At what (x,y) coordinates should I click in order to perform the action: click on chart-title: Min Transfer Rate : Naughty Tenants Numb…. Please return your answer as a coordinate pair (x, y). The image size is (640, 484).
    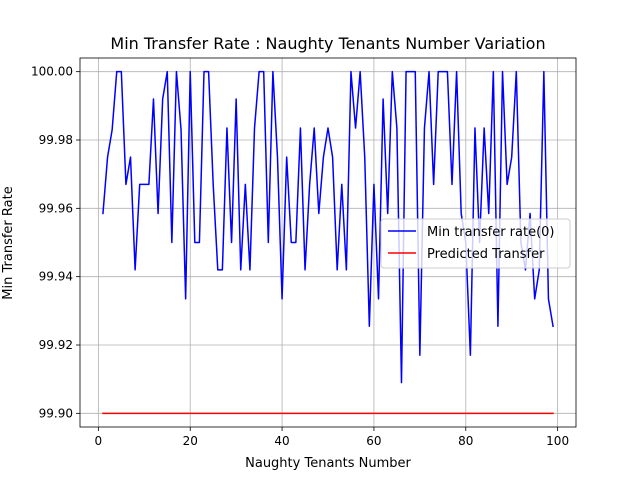
    Looking at the image, I should click on (327, 43).